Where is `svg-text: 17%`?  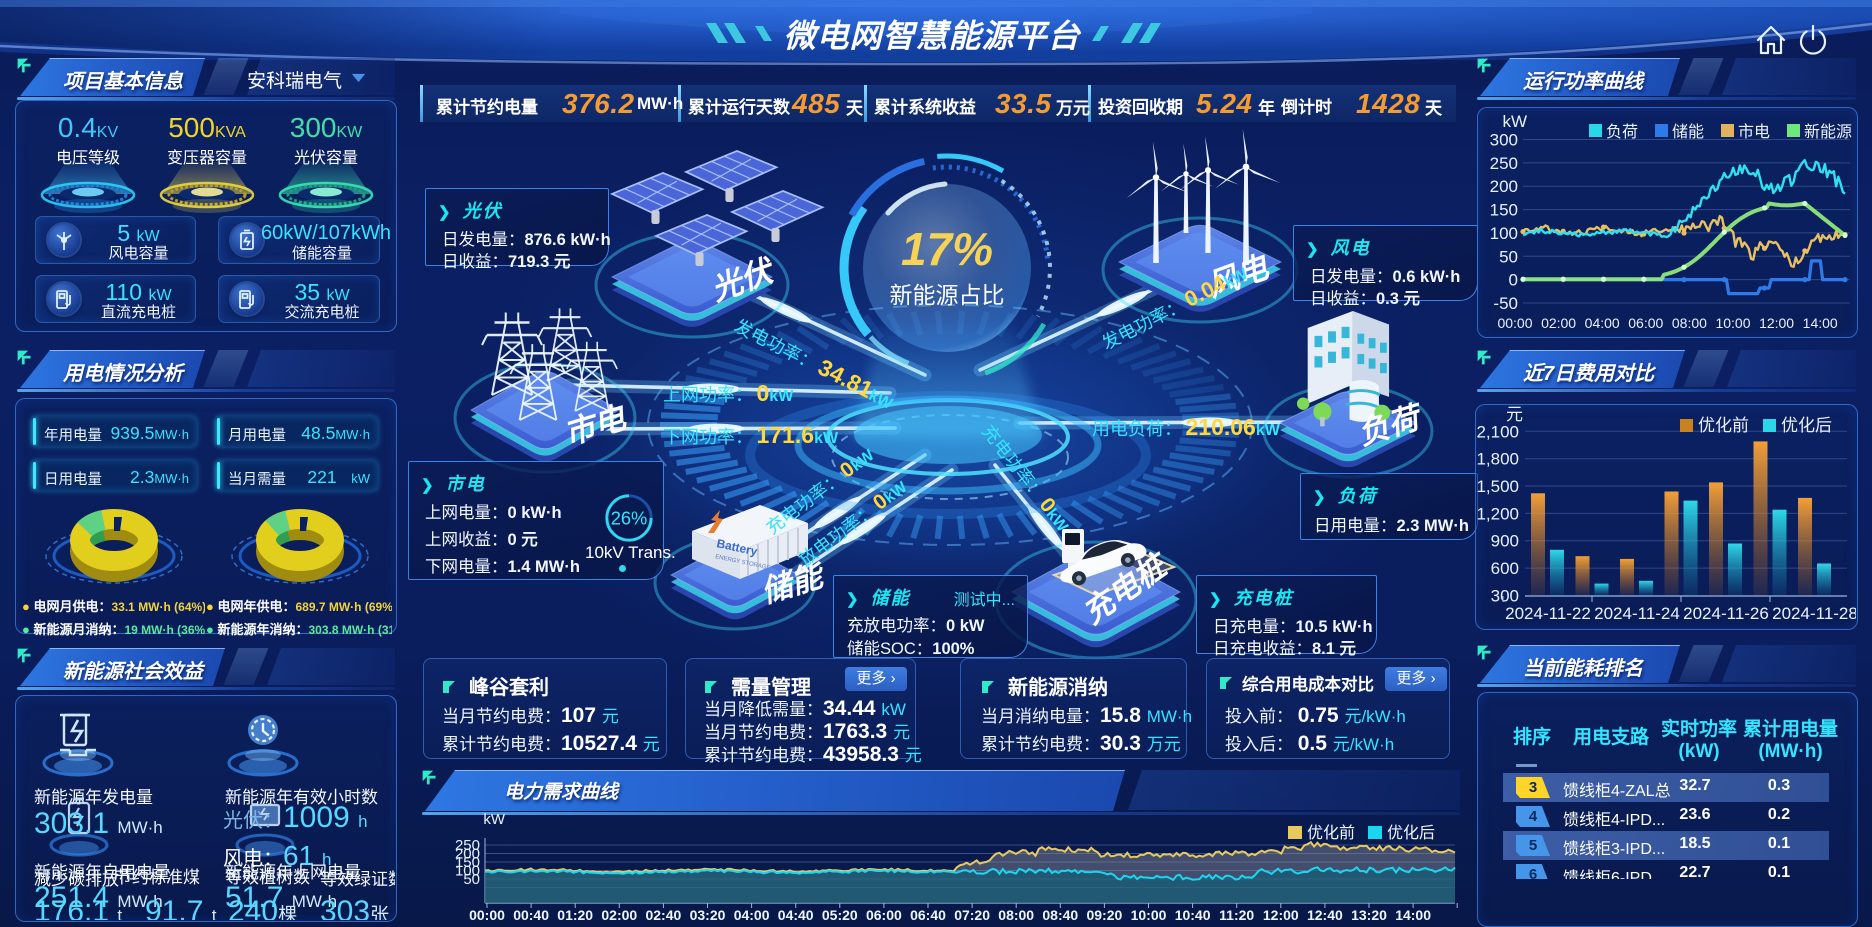
svg-text: 17% is located at coordinates (947, 249).